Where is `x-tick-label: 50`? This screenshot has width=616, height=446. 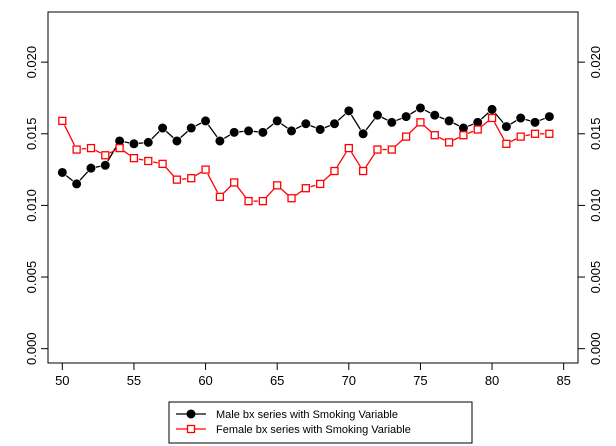
x-tick-label: 50 is located at coordinates (62, 380).